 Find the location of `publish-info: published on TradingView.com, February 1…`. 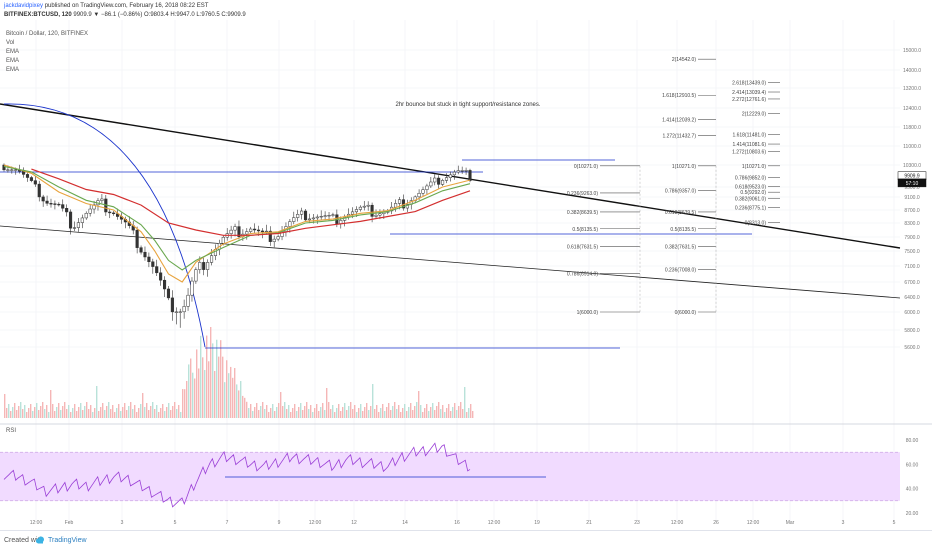

publish-info: published on TradingView.com, February 1… is located at coordinates (126, 6).